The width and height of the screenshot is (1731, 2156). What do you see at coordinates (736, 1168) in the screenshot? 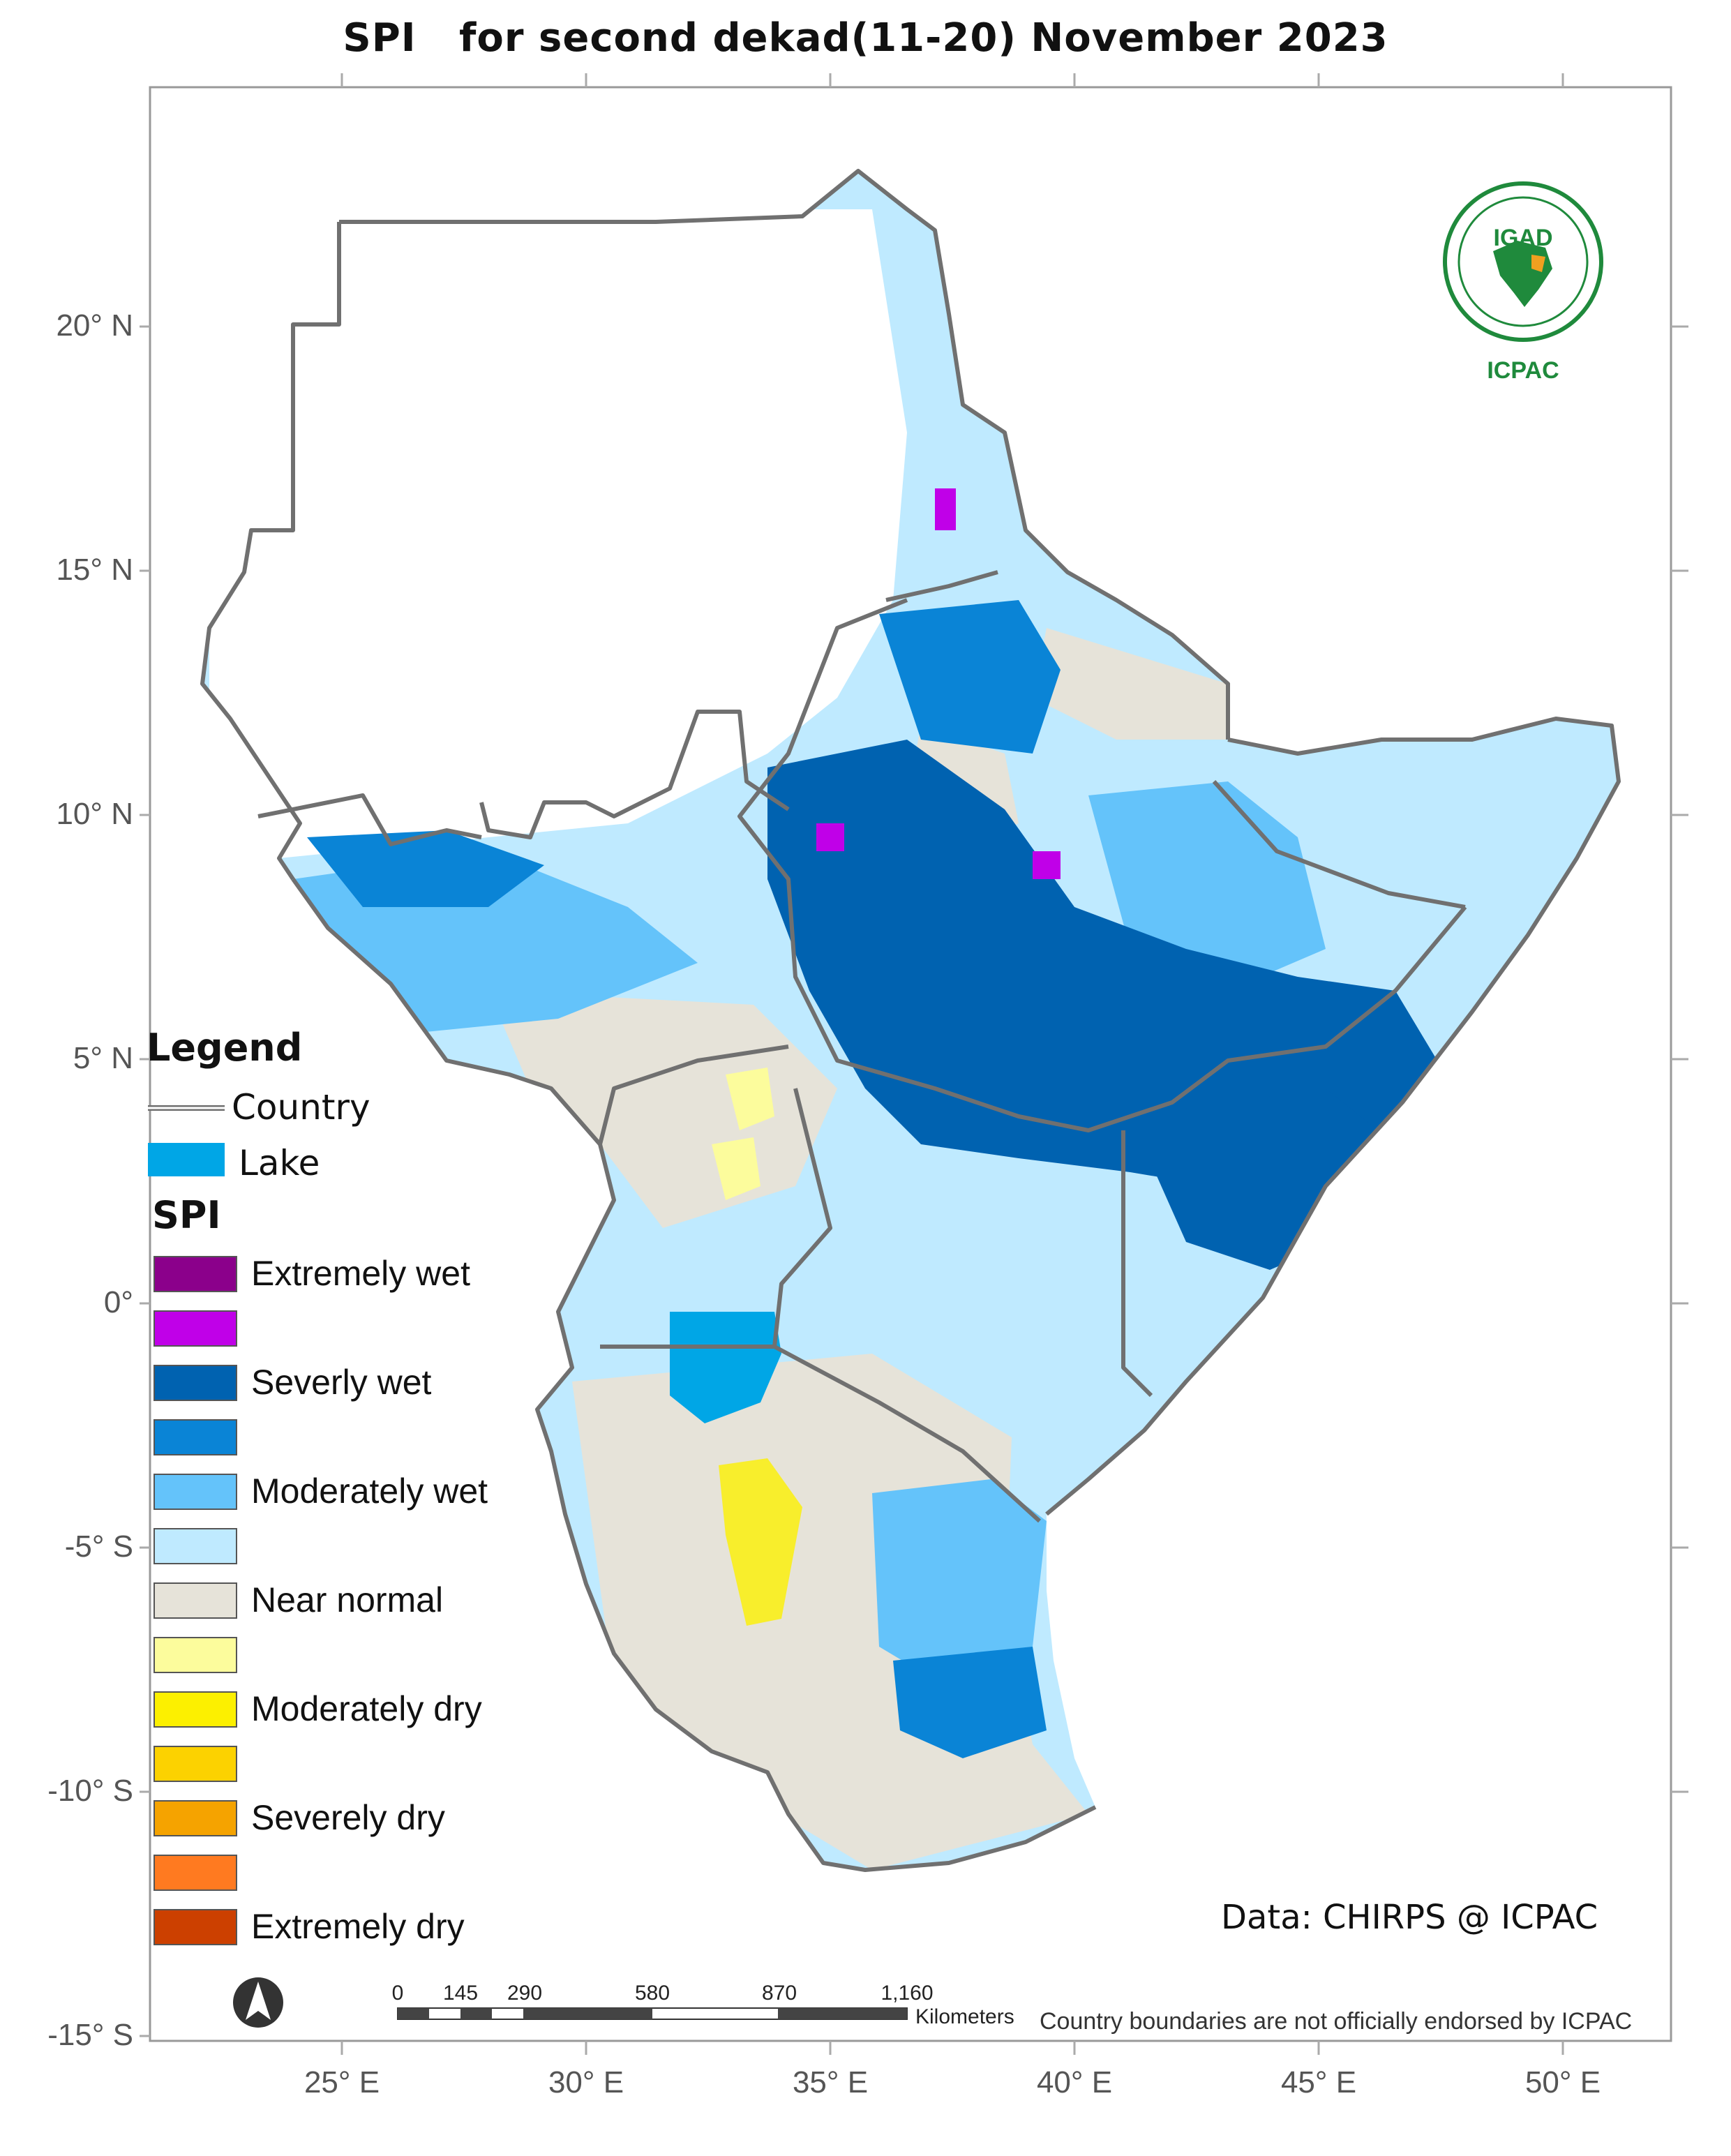
I see `dry-patch-kenya` at bounding box center [736, 1168].